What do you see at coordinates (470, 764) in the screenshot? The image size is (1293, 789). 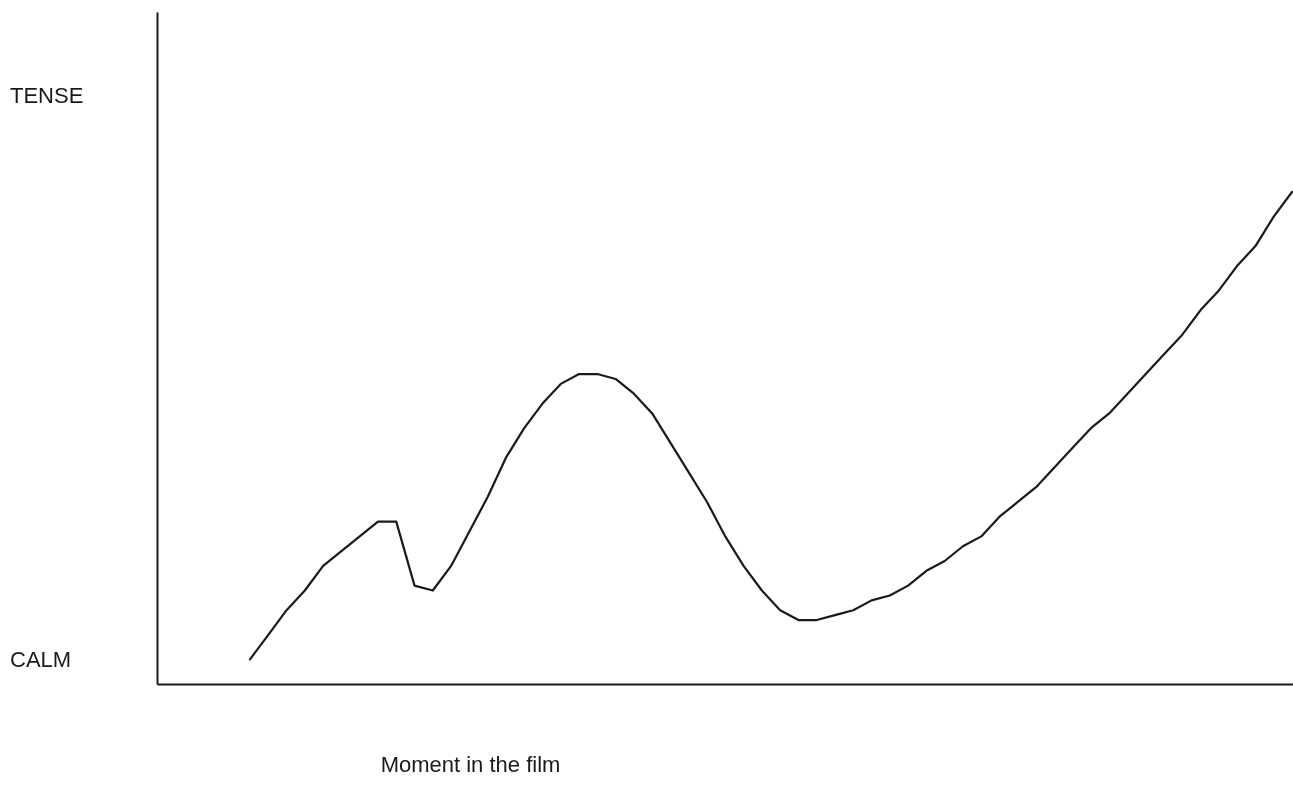 I see `x-axis-title: Moment in the film` at bounding box center [470, 764].